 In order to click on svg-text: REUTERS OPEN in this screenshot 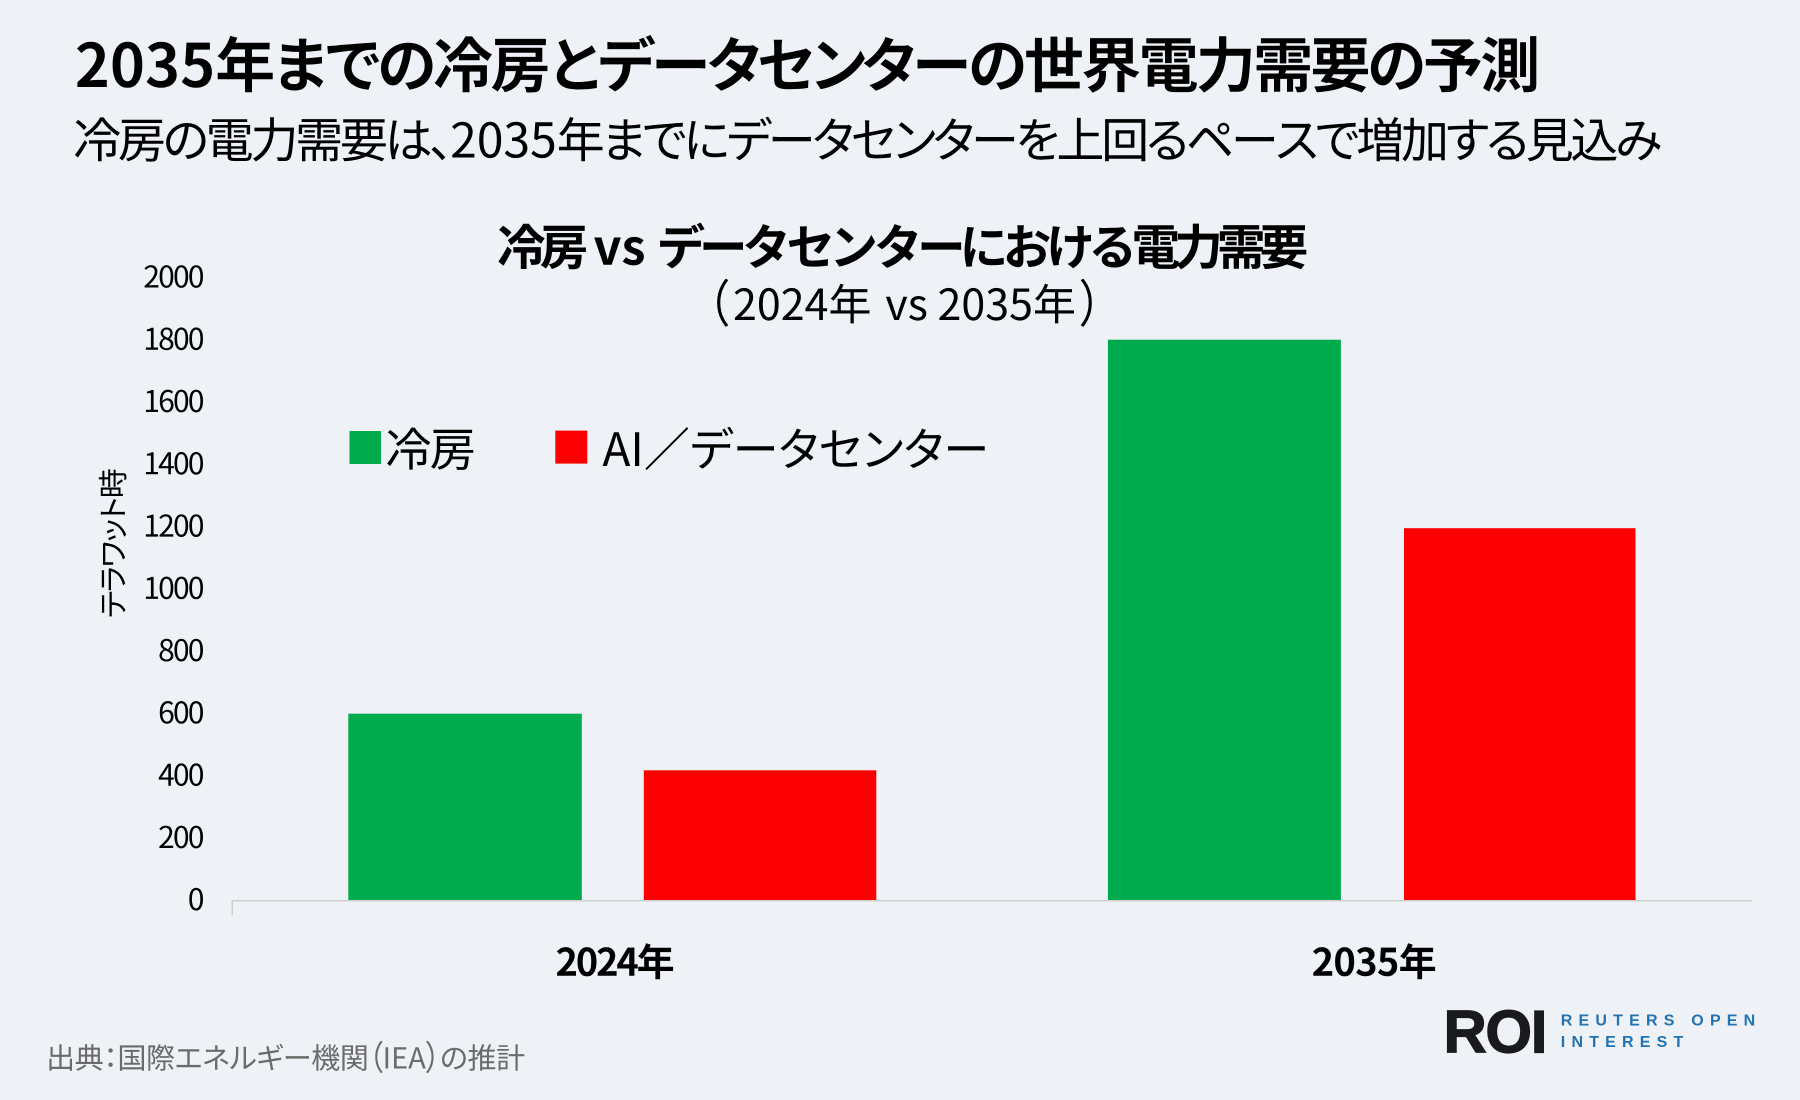, I will do `click(1661, 1021)`.